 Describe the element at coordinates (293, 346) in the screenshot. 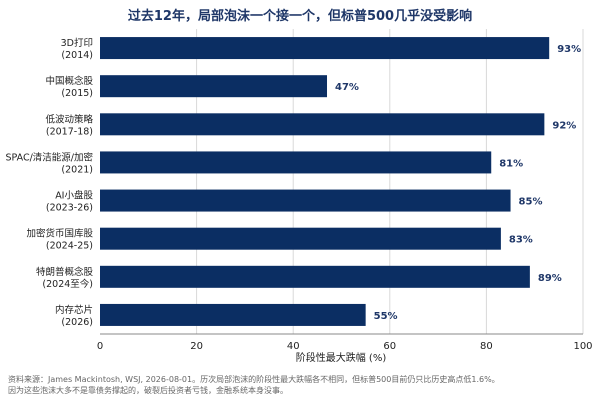

I see `x-tick-label: 40` at that location.